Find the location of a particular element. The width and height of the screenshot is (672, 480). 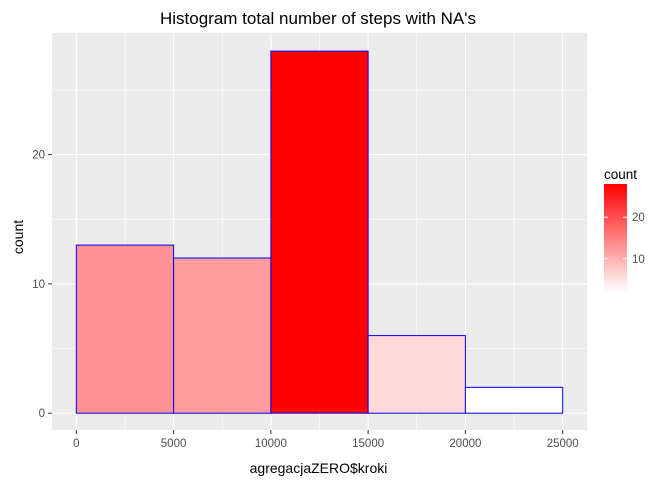

y-axis-title: count is located at coordinates (18, 237).